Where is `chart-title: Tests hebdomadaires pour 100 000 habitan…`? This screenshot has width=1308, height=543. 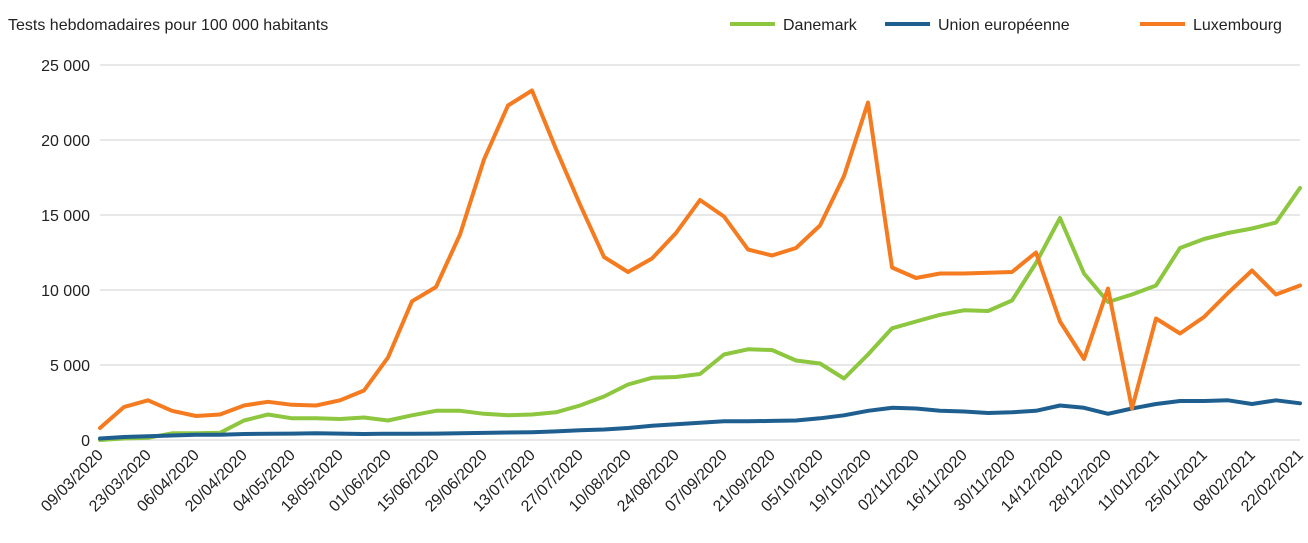 chart-title: Tests hebdomadaires pour 100 000 habitan… is located at coordinates (168, 25).